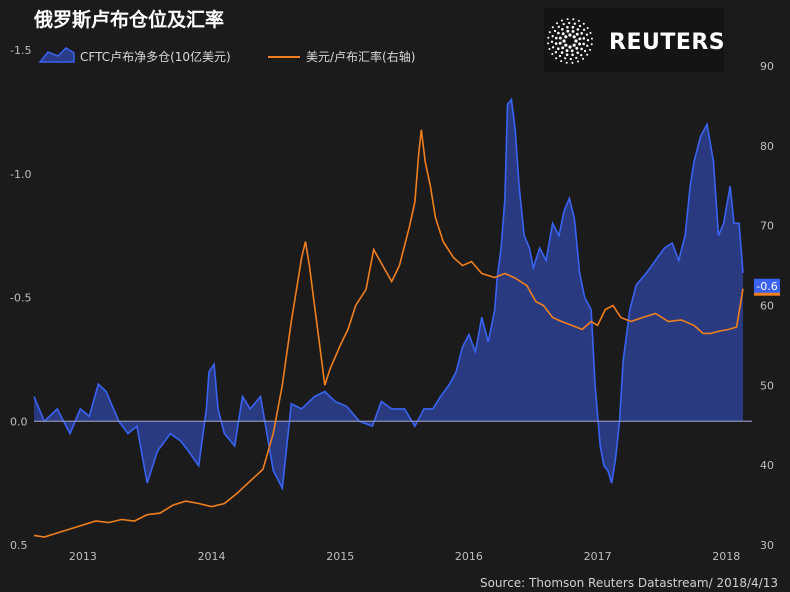 Image resolution: width=790 pixels, height=592 pixels. I want to click on x-tick-label: 2018, so click(726, 556).